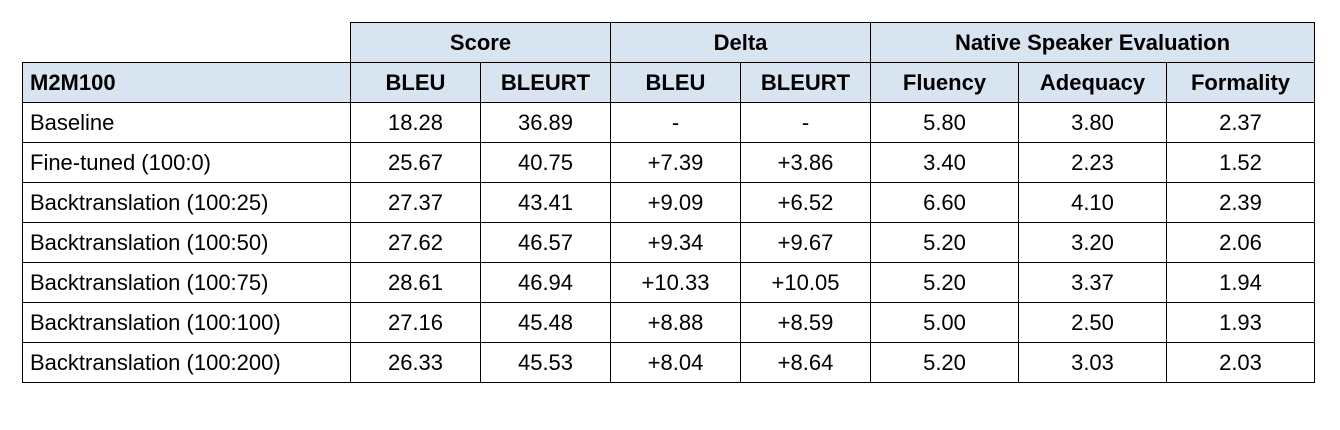 The height and width of the screenshot is (430, 1340). I want to click on table-cell: 28.61, so click(415, 282).